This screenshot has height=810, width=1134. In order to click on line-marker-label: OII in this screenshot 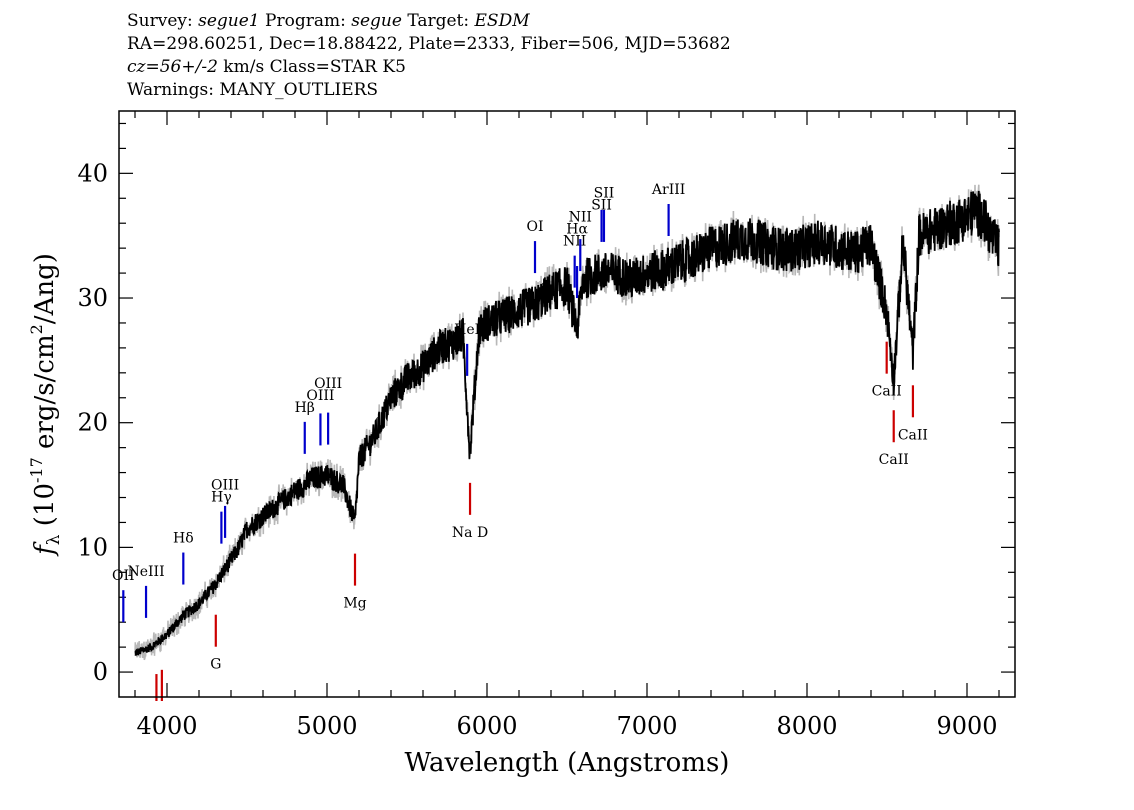, I will do `click(123, 576)`.